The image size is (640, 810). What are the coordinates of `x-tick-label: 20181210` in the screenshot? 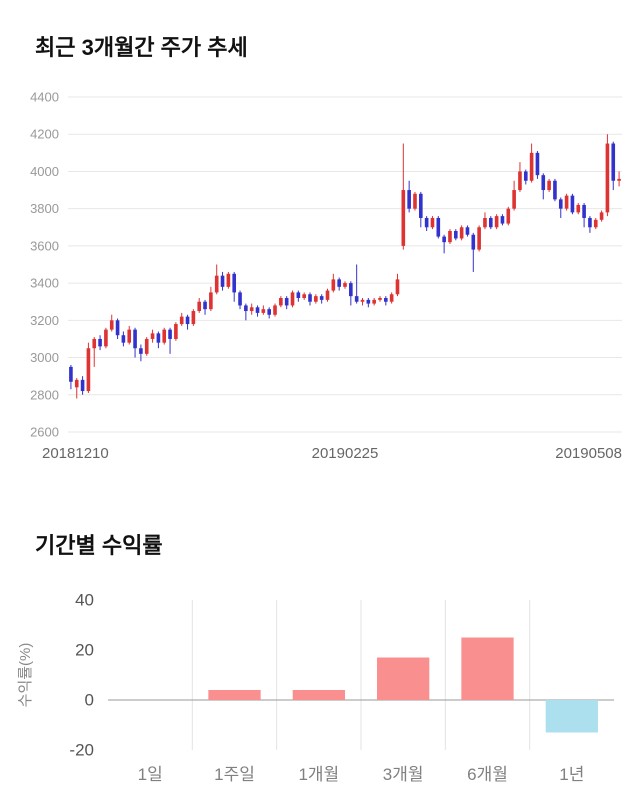 It's located at (75, 453).